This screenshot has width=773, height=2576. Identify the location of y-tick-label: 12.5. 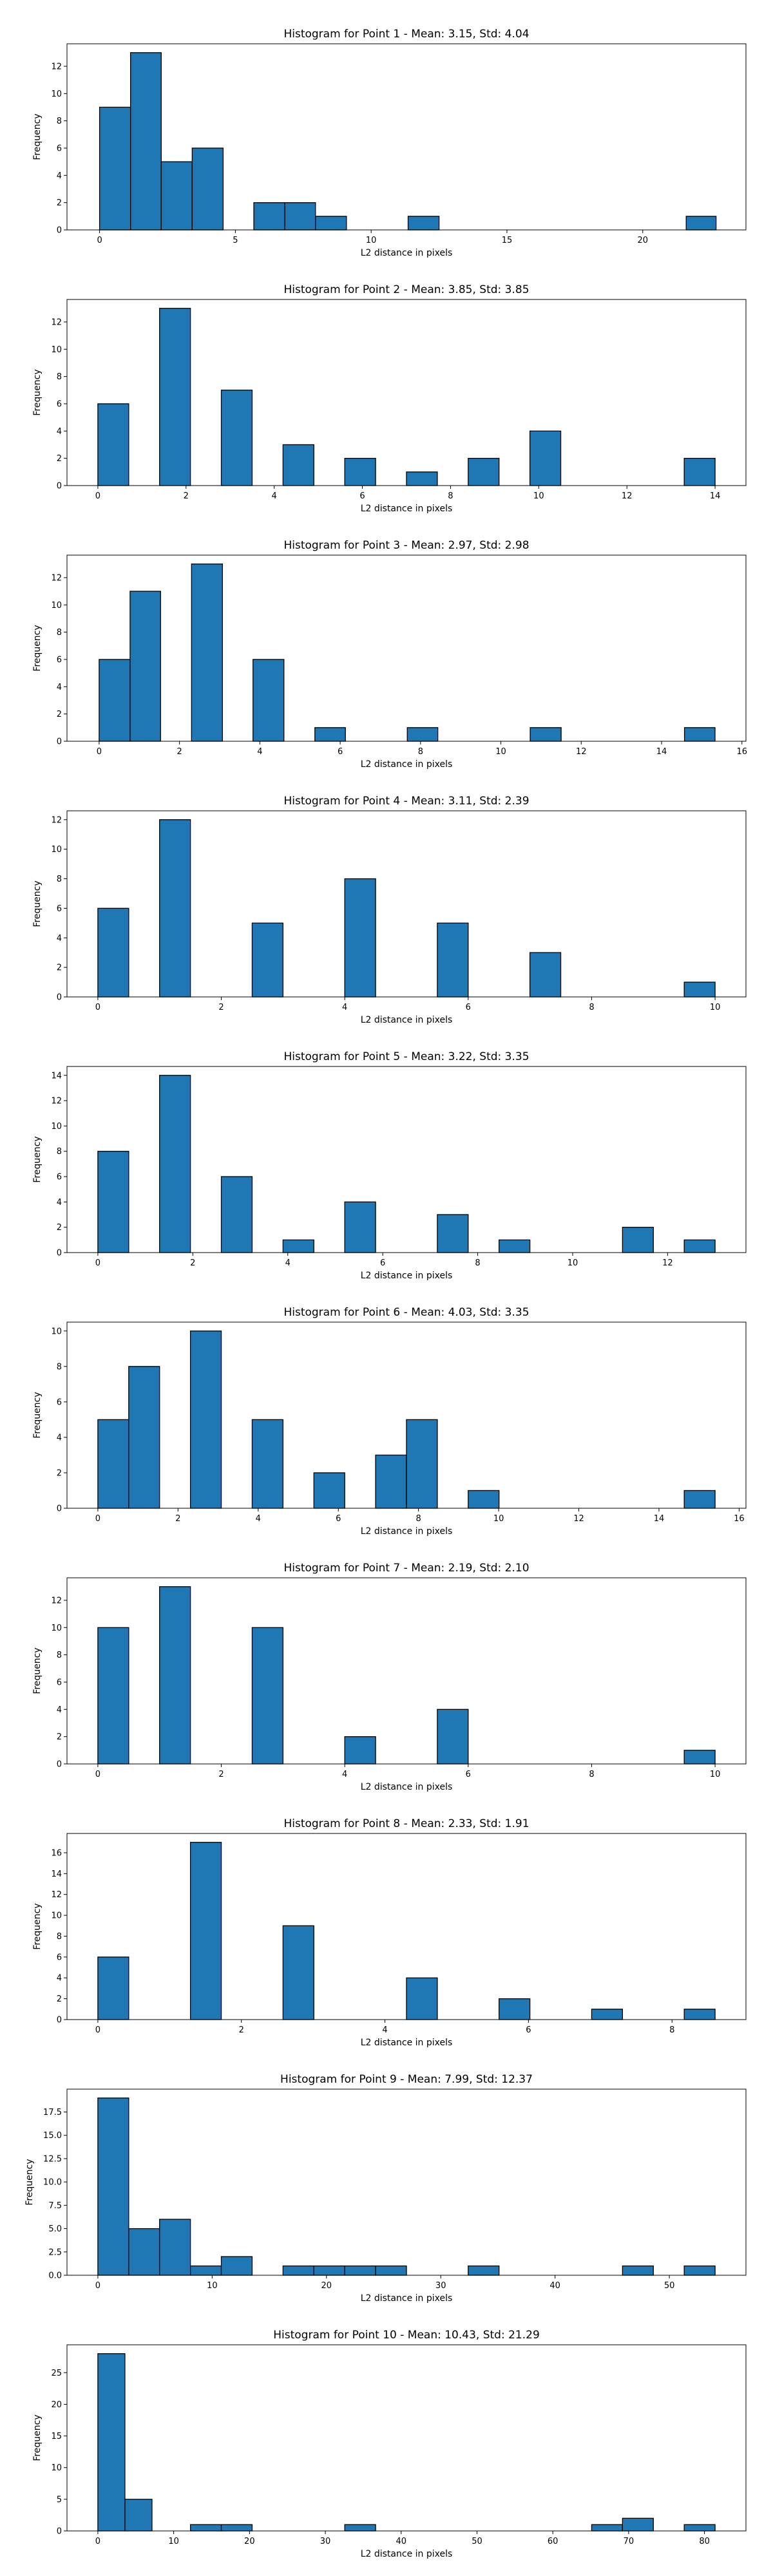
(52, 2159).